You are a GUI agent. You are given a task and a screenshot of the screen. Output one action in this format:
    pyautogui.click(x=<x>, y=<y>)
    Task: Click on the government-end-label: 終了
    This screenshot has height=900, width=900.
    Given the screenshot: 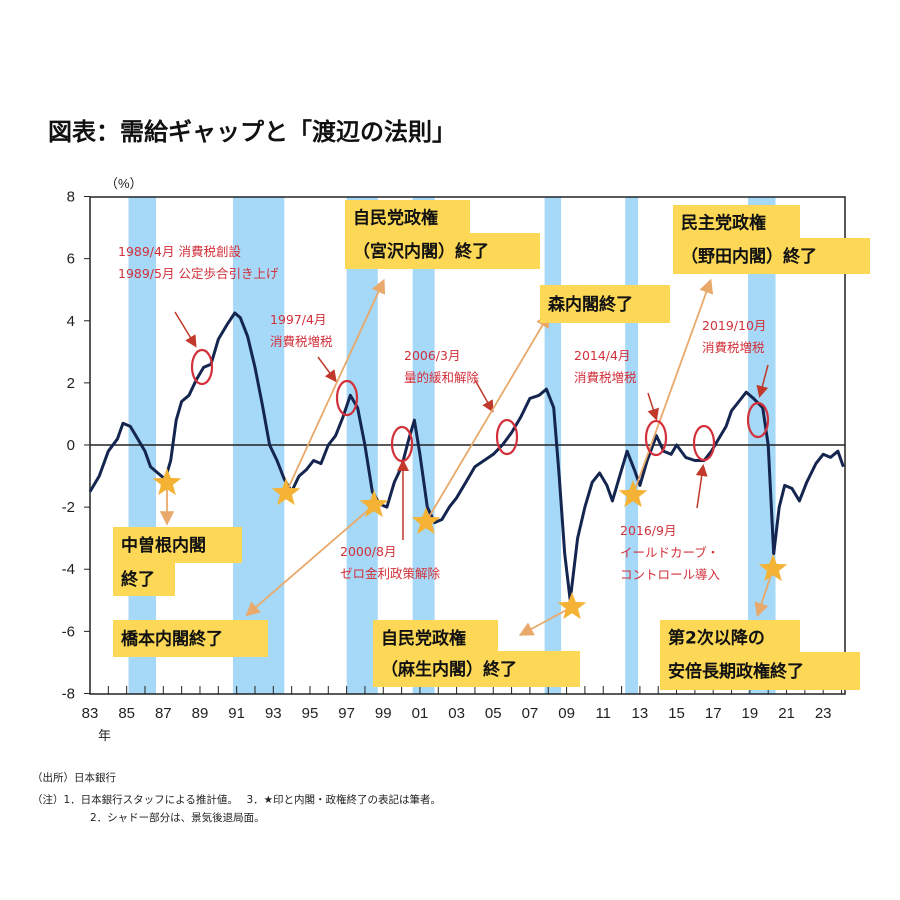 What is the action you would take?
    pyautogui.click(x=138, y=579)
    